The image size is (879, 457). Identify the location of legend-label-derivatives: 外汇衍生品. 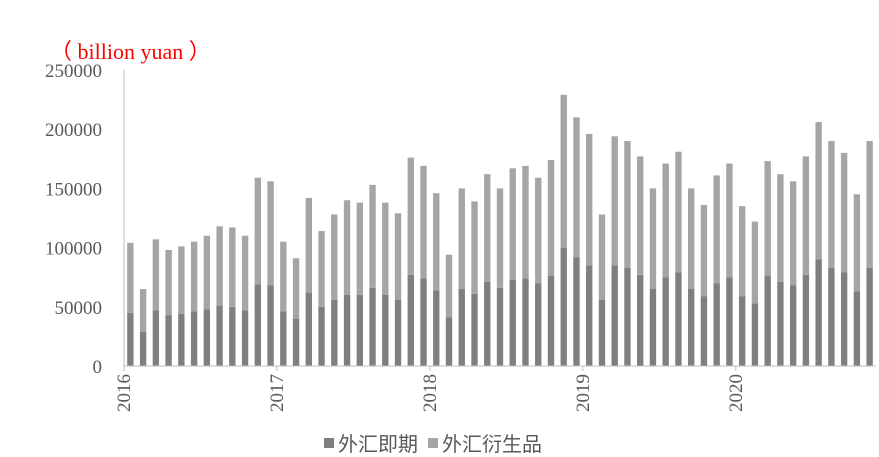
(492, 444).